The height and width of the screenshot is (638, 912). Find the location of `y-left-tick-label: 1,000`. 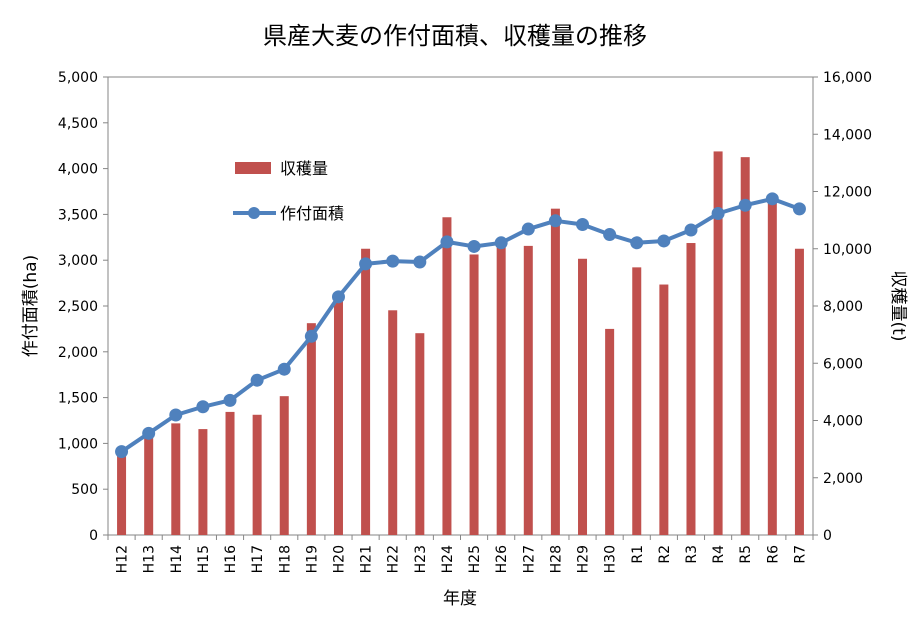

y-left-tick-label: 1,000 is located at coordinates (78, 444).